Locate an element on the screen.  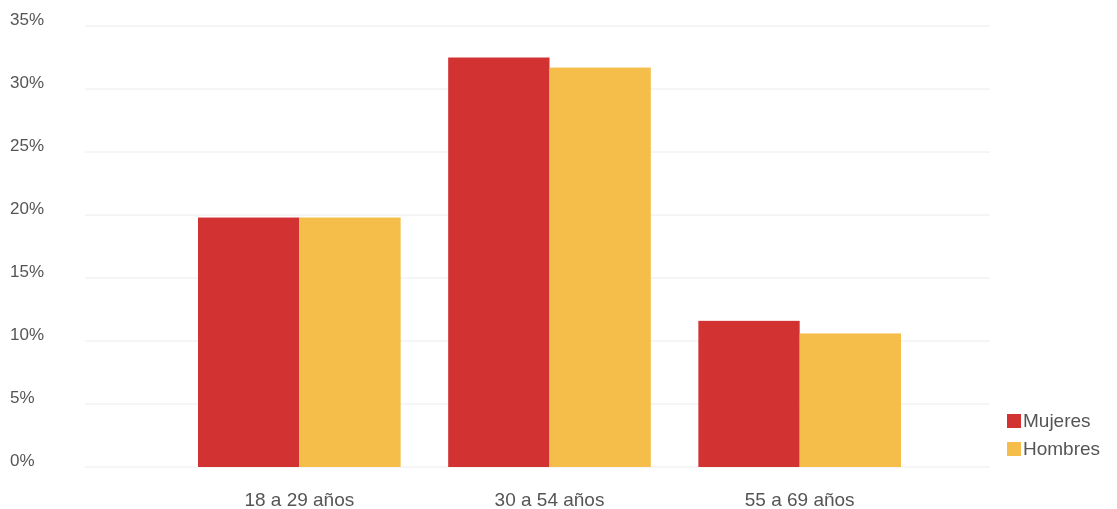
x-tick-label: 18 a 29 años is located at coordinates (299, 499).